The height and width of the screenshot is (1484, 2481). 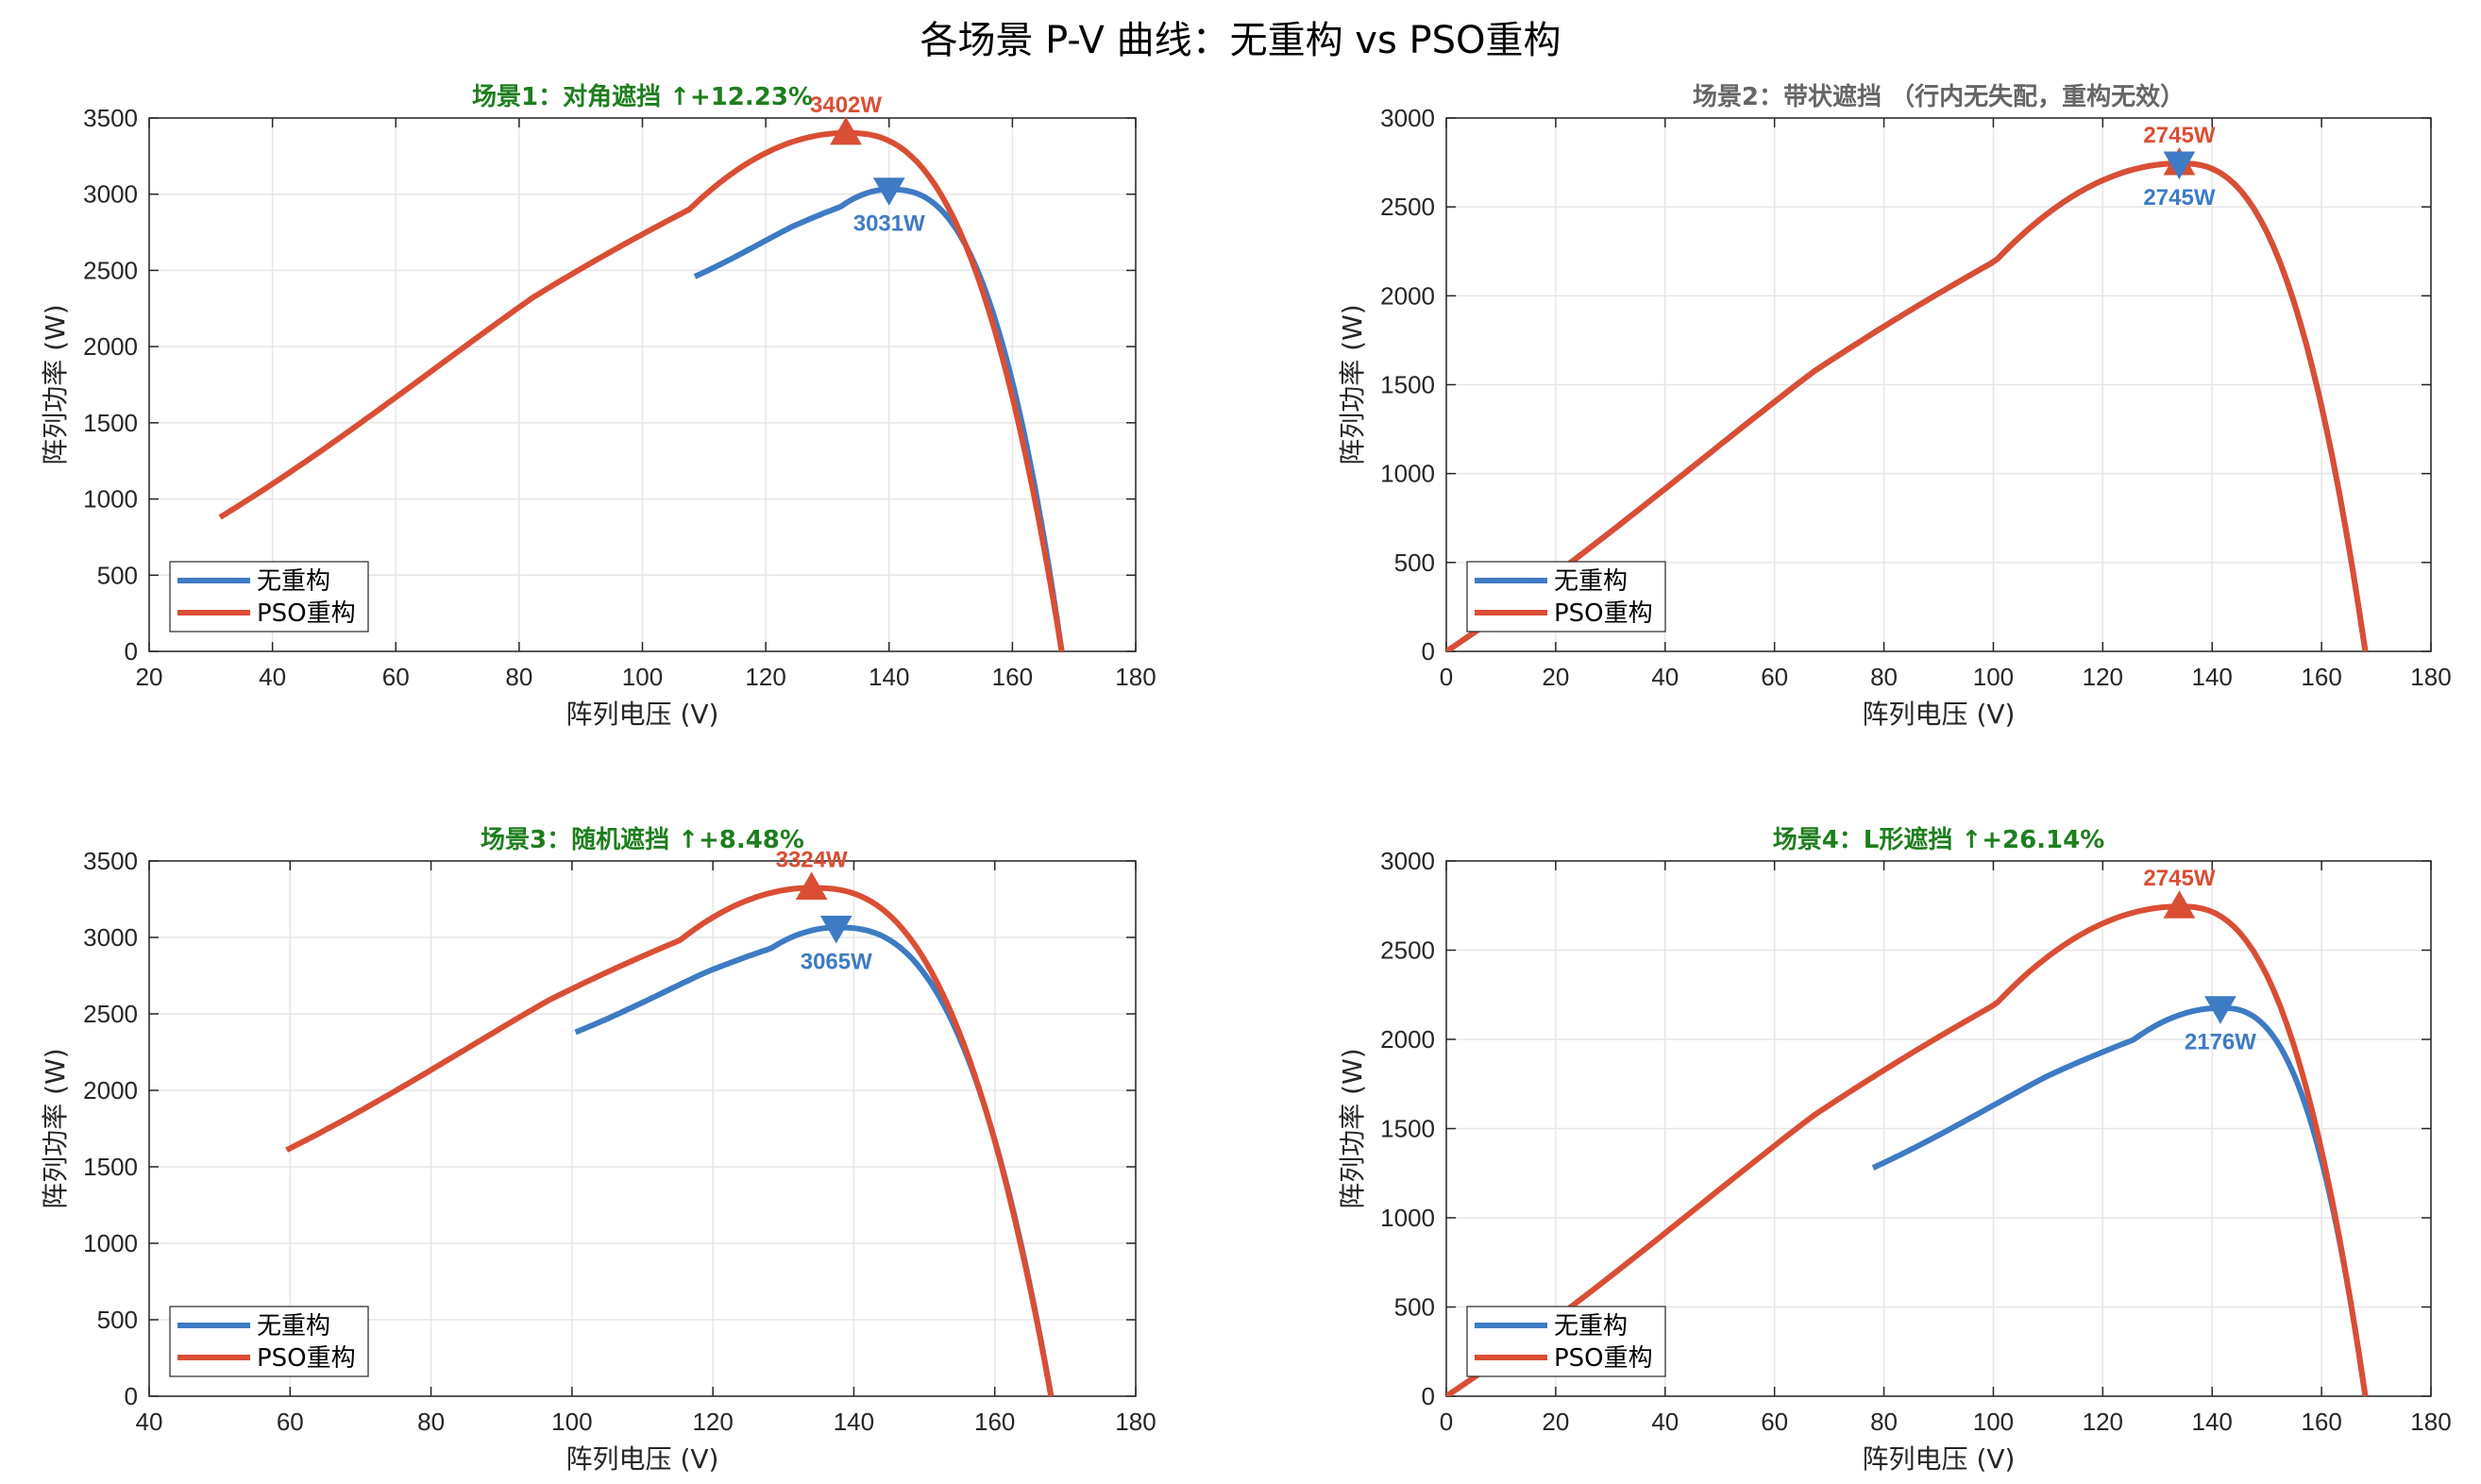 I want to click on axes-box, so click(x=642, y=1128).